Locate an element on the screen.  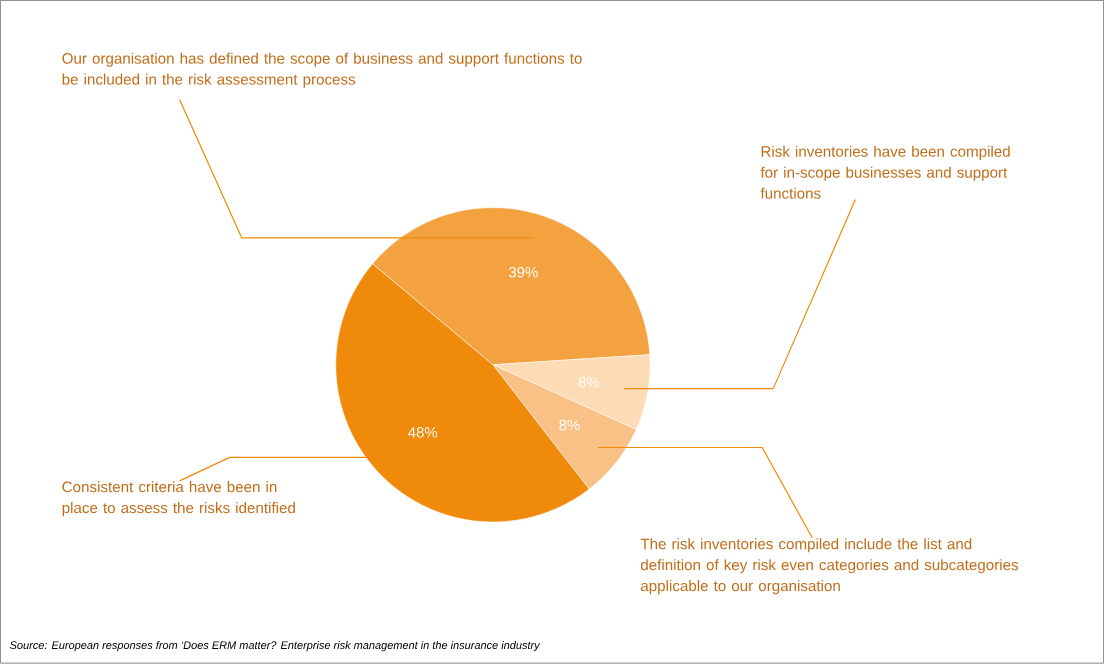
slice-label: Our organisation has defined the scope of business and support functions to be included in the risk assessment process is located at coordinates (322, 70).